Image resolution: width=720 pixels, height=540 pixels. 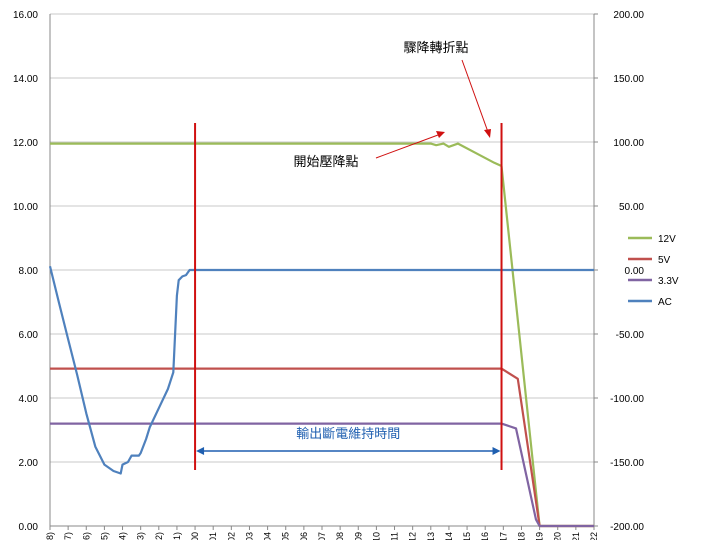 What do you see at coordinates (213, 536) in the screenshot?
I see `x-tick-label: 0.001` at bounding box center [213, 536].